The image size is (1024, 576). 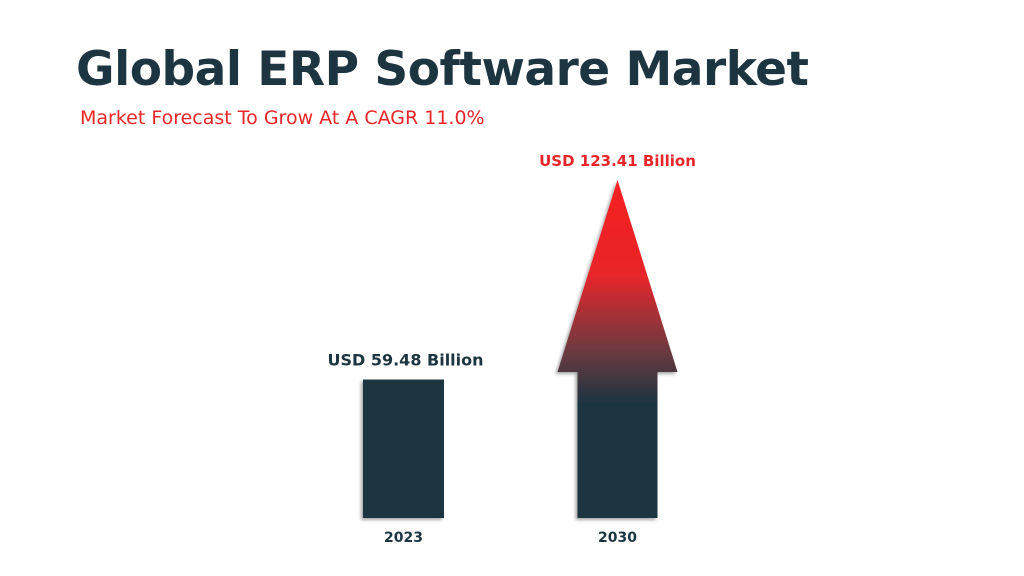 What do you see at coordinates (442, 69) in the screenshot?
I see `page-title: Global ERP Software Market` at bounding box center [442, 69].